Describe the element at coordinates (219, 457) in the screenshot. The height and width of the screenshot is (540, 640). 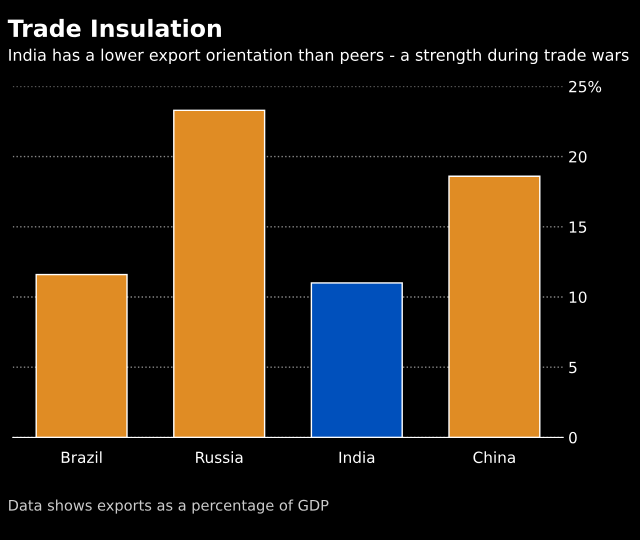
I see `x-tick-label: Russia` at that location.